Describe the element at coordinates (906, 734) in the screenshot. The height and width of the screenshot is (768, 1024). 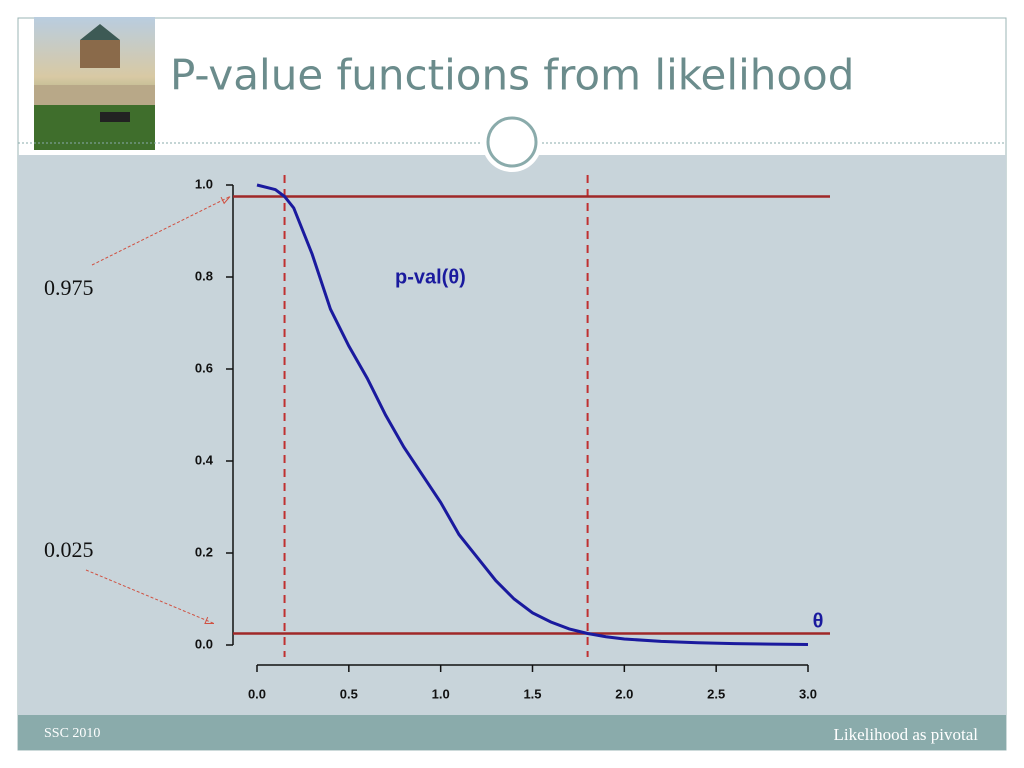
I see `footer-right: Likelihood as pivotal` at that location.